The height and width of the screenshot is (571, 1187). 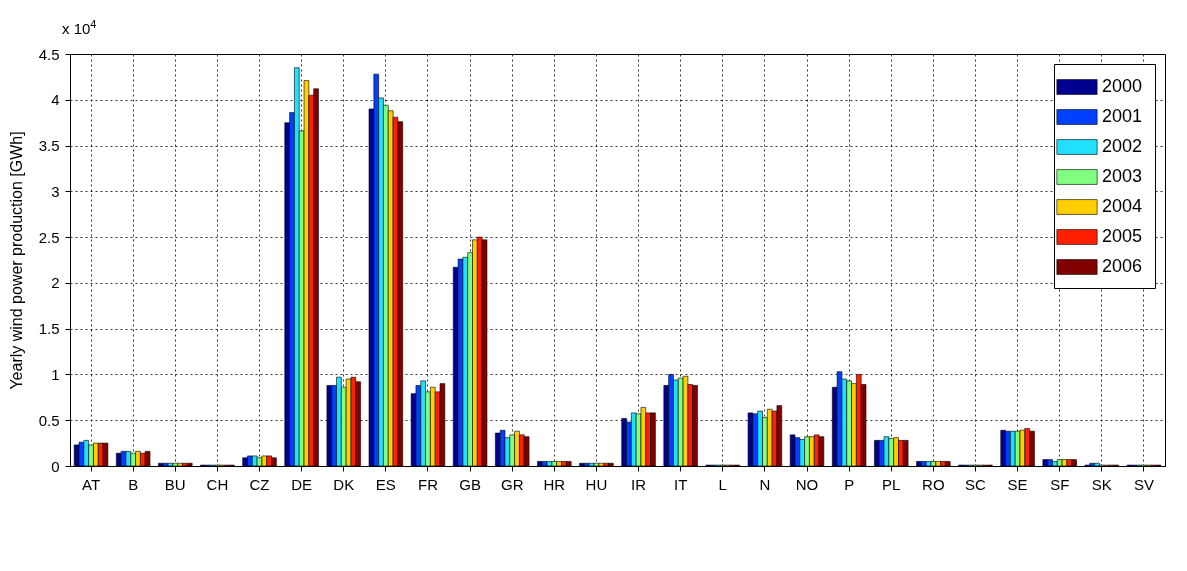 What do you see at coordinates (49, 237) in the screenshot?
I see `y-tick-label: 2.5` at bounding box center [49, 237].